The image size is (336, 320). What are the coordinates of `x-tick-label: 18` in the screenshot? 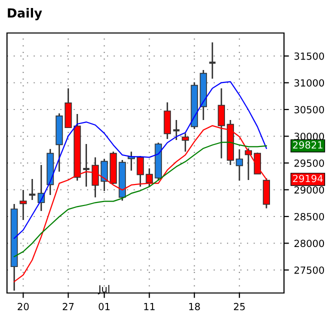 It's located at (194, 306).